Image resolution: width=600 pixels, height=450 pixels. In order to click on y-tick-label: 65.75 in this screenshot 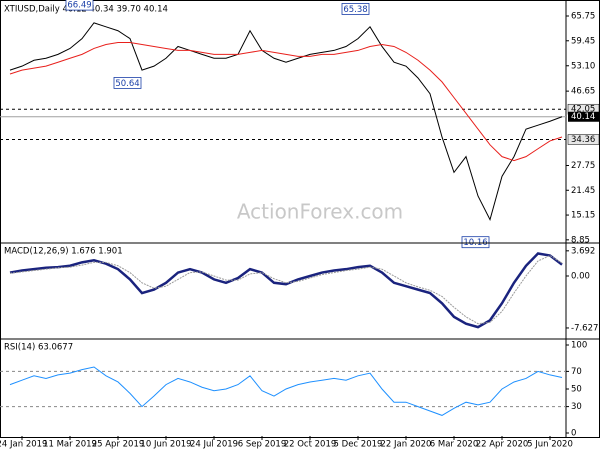, I will do `click(583, 16)`.